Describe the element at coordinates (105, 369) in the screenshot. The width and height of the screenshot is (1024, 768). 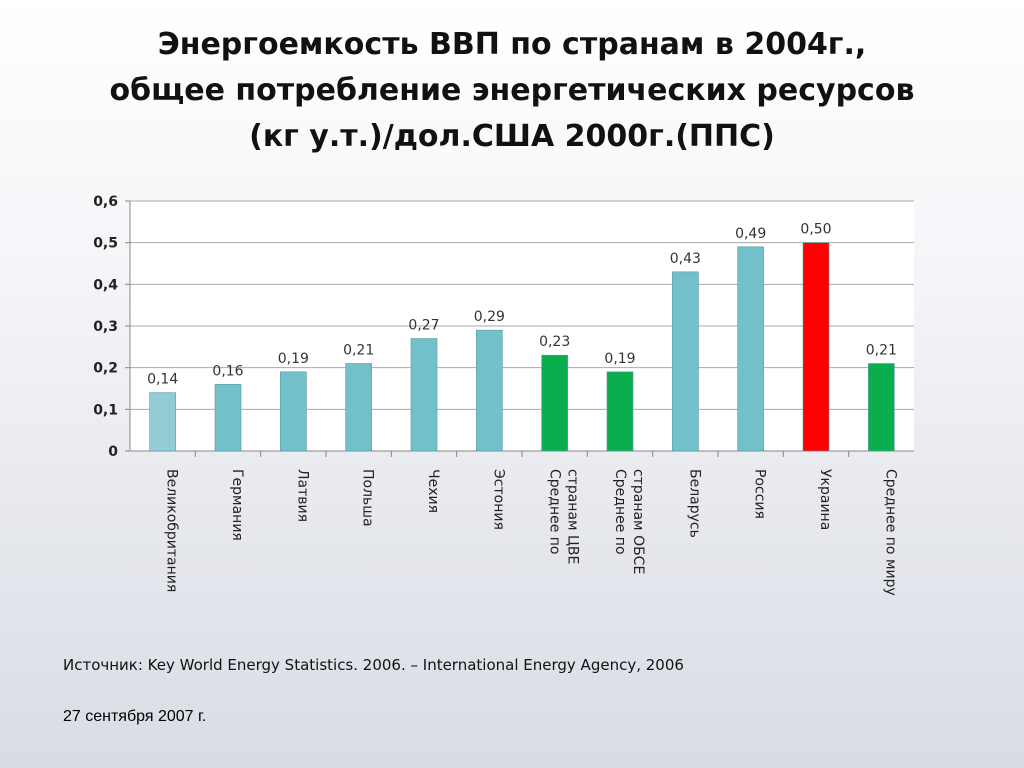
I see `y-tick-label: 0,2` at that location.